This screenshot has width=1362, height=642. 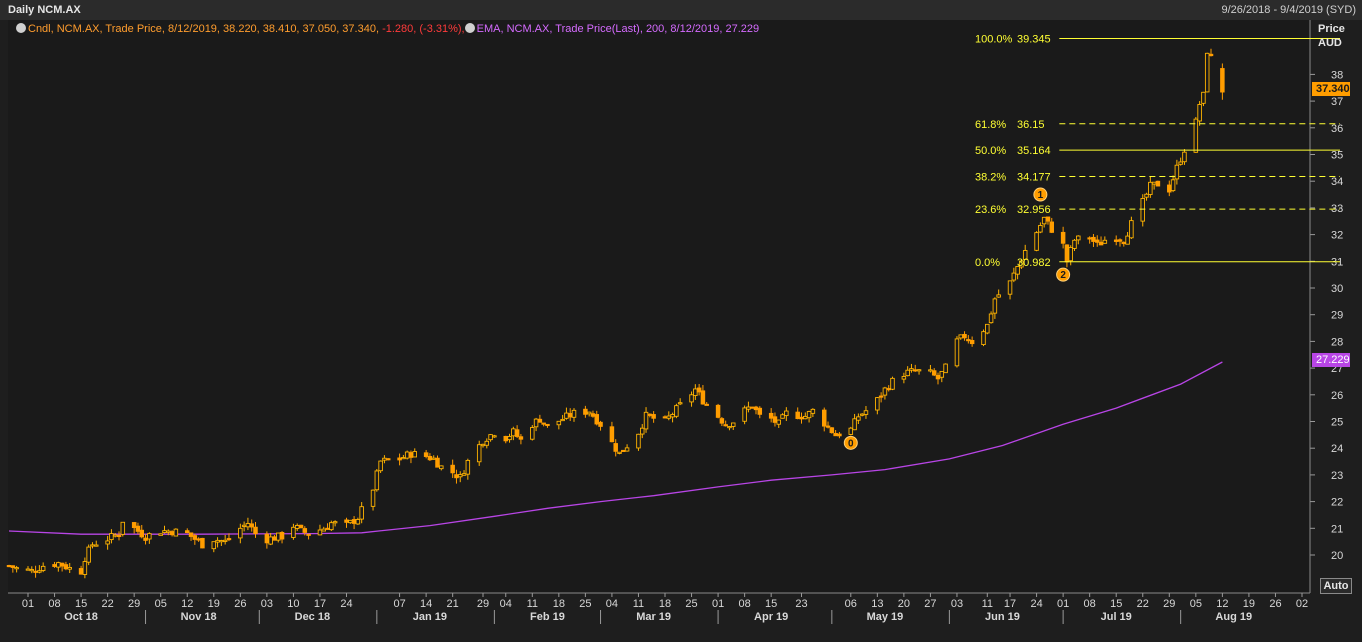 I want to click on x-day-label: 27, so click(x=930, y=604).